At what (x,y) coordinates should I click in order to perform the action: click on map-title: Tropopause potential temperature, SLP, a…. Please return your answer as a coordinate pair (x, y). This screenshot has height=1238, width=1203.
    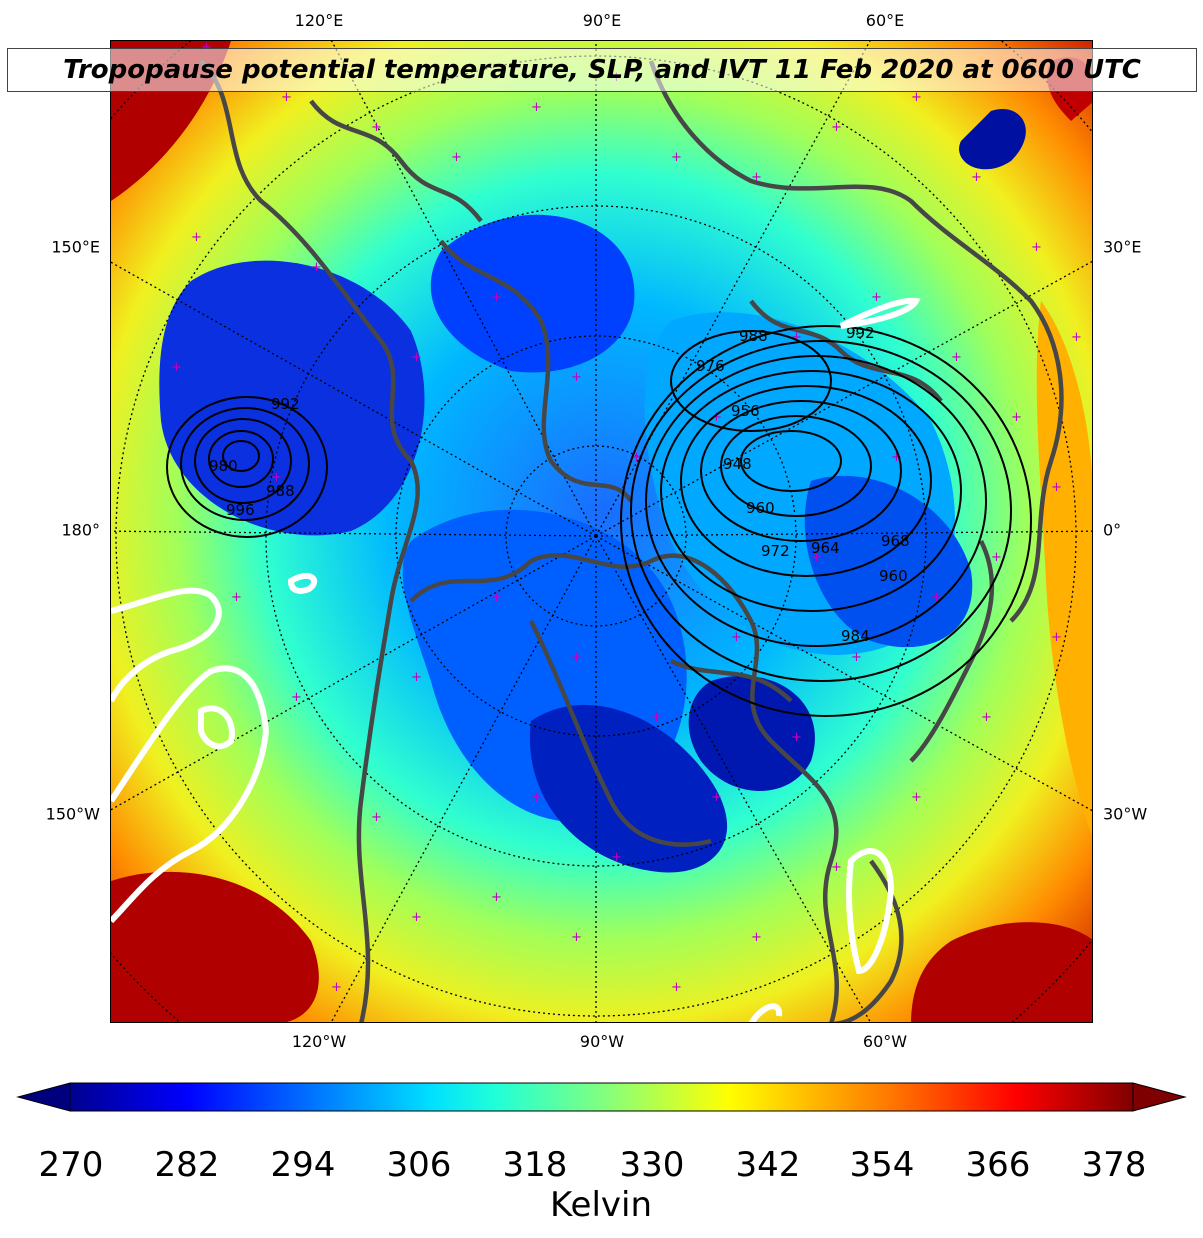
    Looking at the image, I should click on (602, 70).